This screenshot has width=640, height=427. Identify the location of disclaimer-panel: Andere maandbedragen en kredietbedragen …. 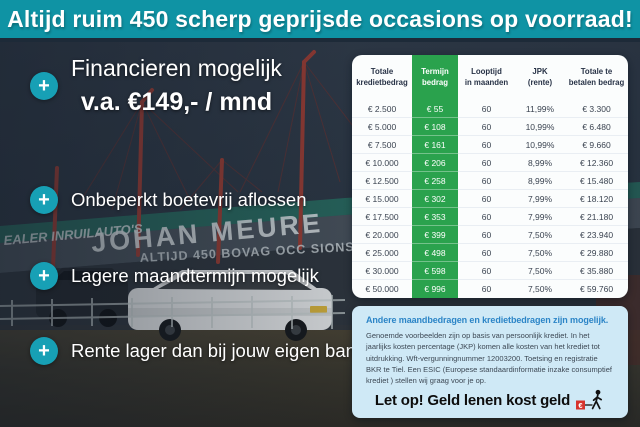
(490, 362).